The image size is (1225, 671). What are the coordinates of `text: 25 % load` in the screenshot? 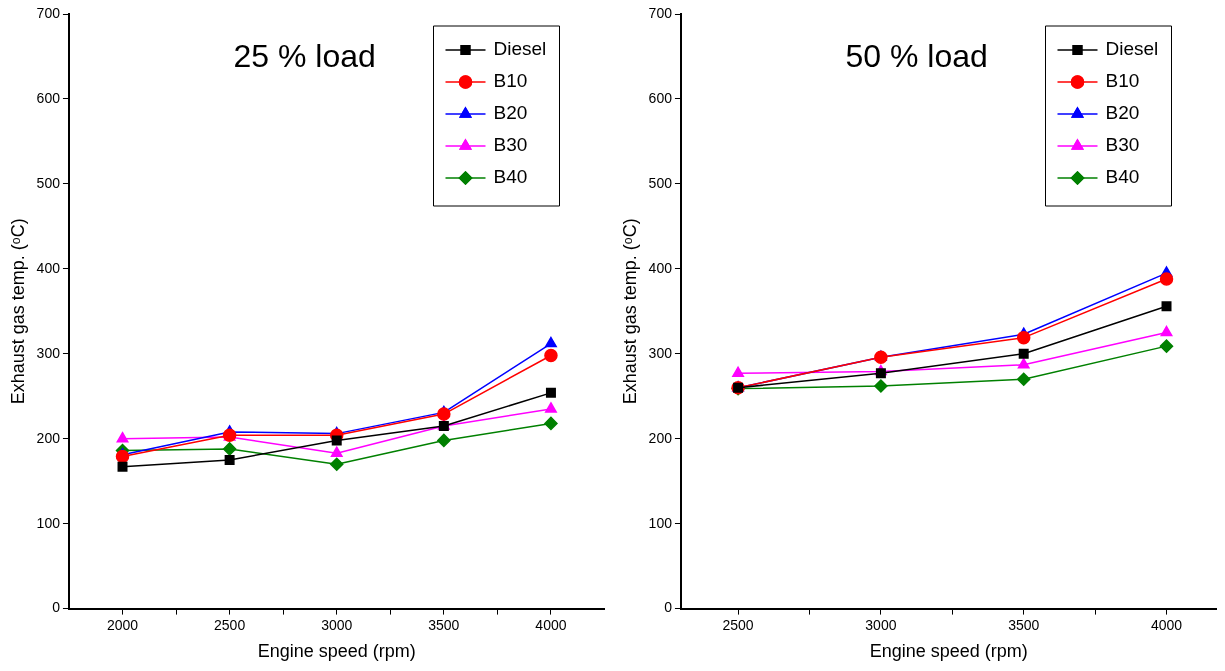 It's located at (304, 55).